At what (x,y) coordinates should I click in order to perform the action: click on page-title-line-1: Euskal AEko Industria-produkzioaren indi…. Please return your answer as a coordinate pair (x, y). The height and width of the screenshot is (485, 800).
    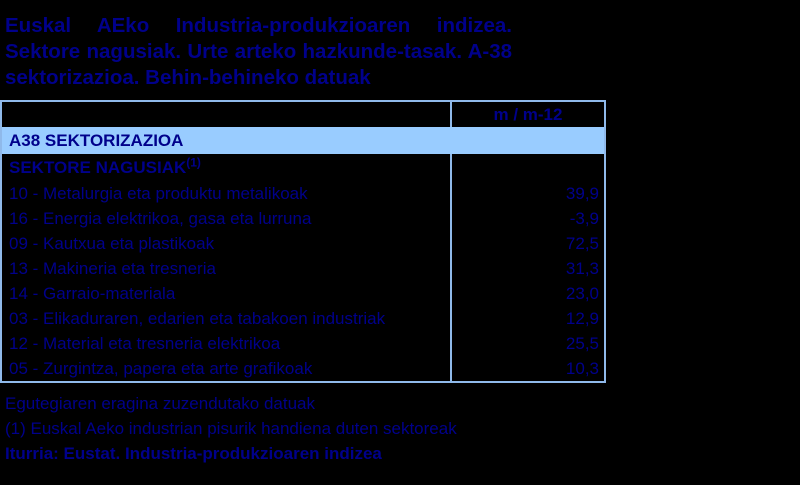
    Looking at the image, I should click on (258, 25).